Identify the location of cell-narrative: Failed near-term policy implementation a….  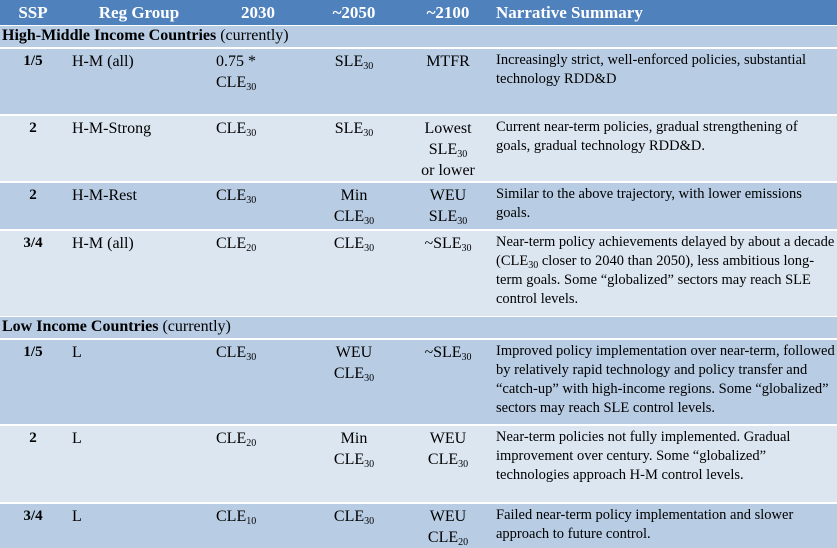
(664, 524).